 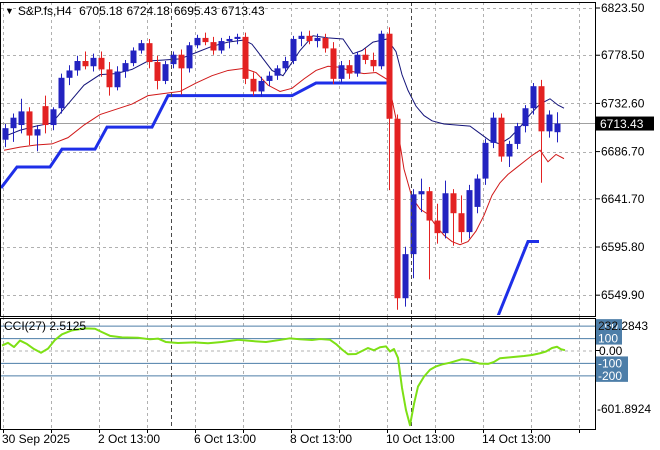 What do you see at coordinates (516, 439) in the screenshot?
I see `time-axis-label: 14 Oct 13:00` at bounding box center [516, 439].